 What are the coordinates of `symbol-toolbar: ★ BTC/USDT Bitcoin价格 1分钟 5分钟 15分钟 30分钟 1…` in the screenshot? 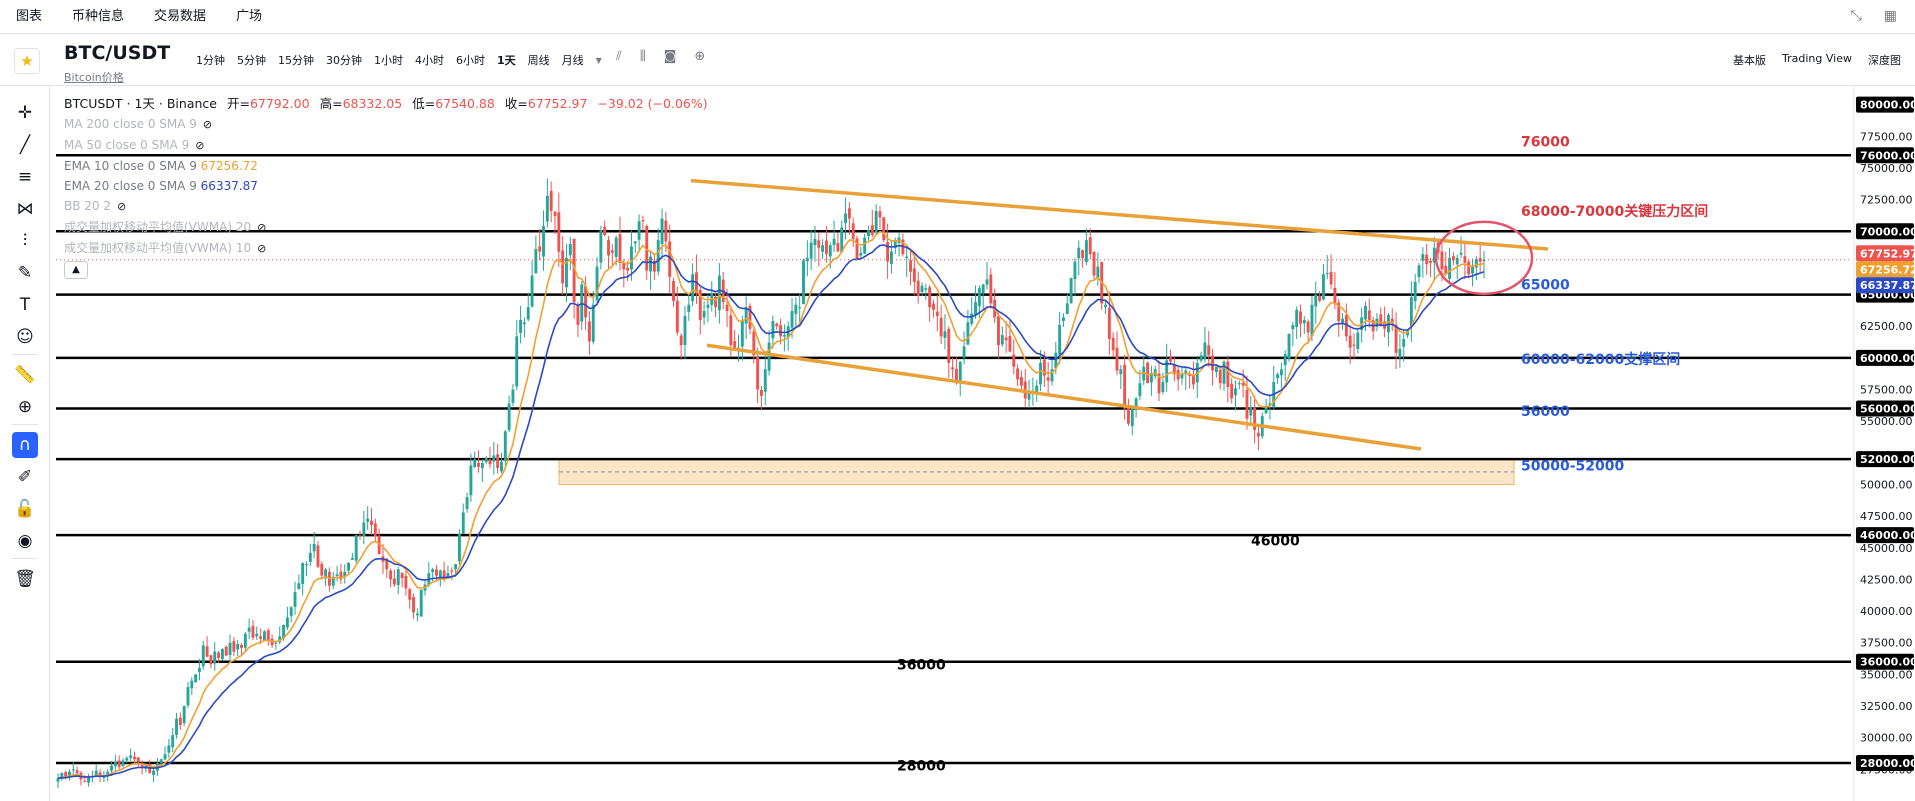 It's located at (957, 60).